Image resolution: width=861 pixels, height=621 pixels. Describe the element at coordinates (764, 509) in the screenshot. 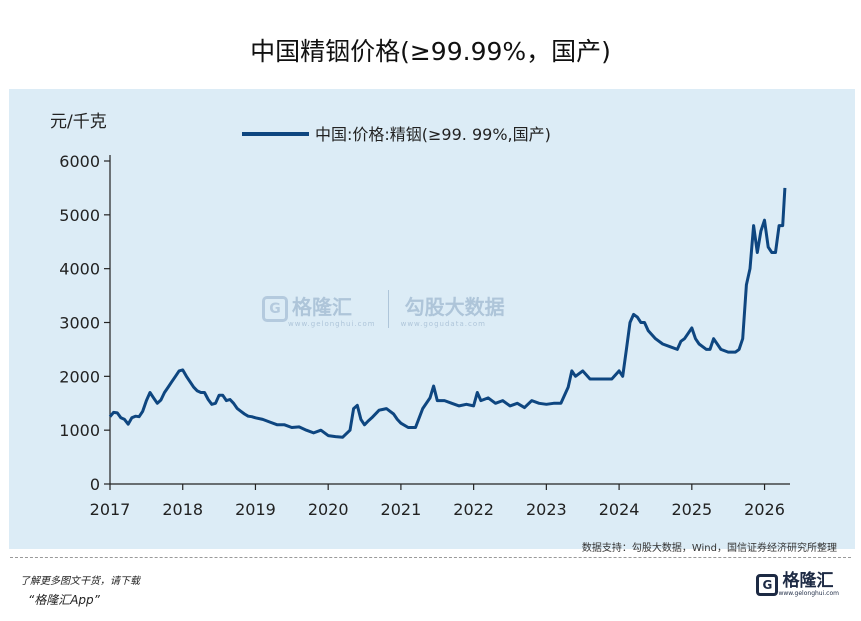

I see `x-tick-label: 2026` at that location.